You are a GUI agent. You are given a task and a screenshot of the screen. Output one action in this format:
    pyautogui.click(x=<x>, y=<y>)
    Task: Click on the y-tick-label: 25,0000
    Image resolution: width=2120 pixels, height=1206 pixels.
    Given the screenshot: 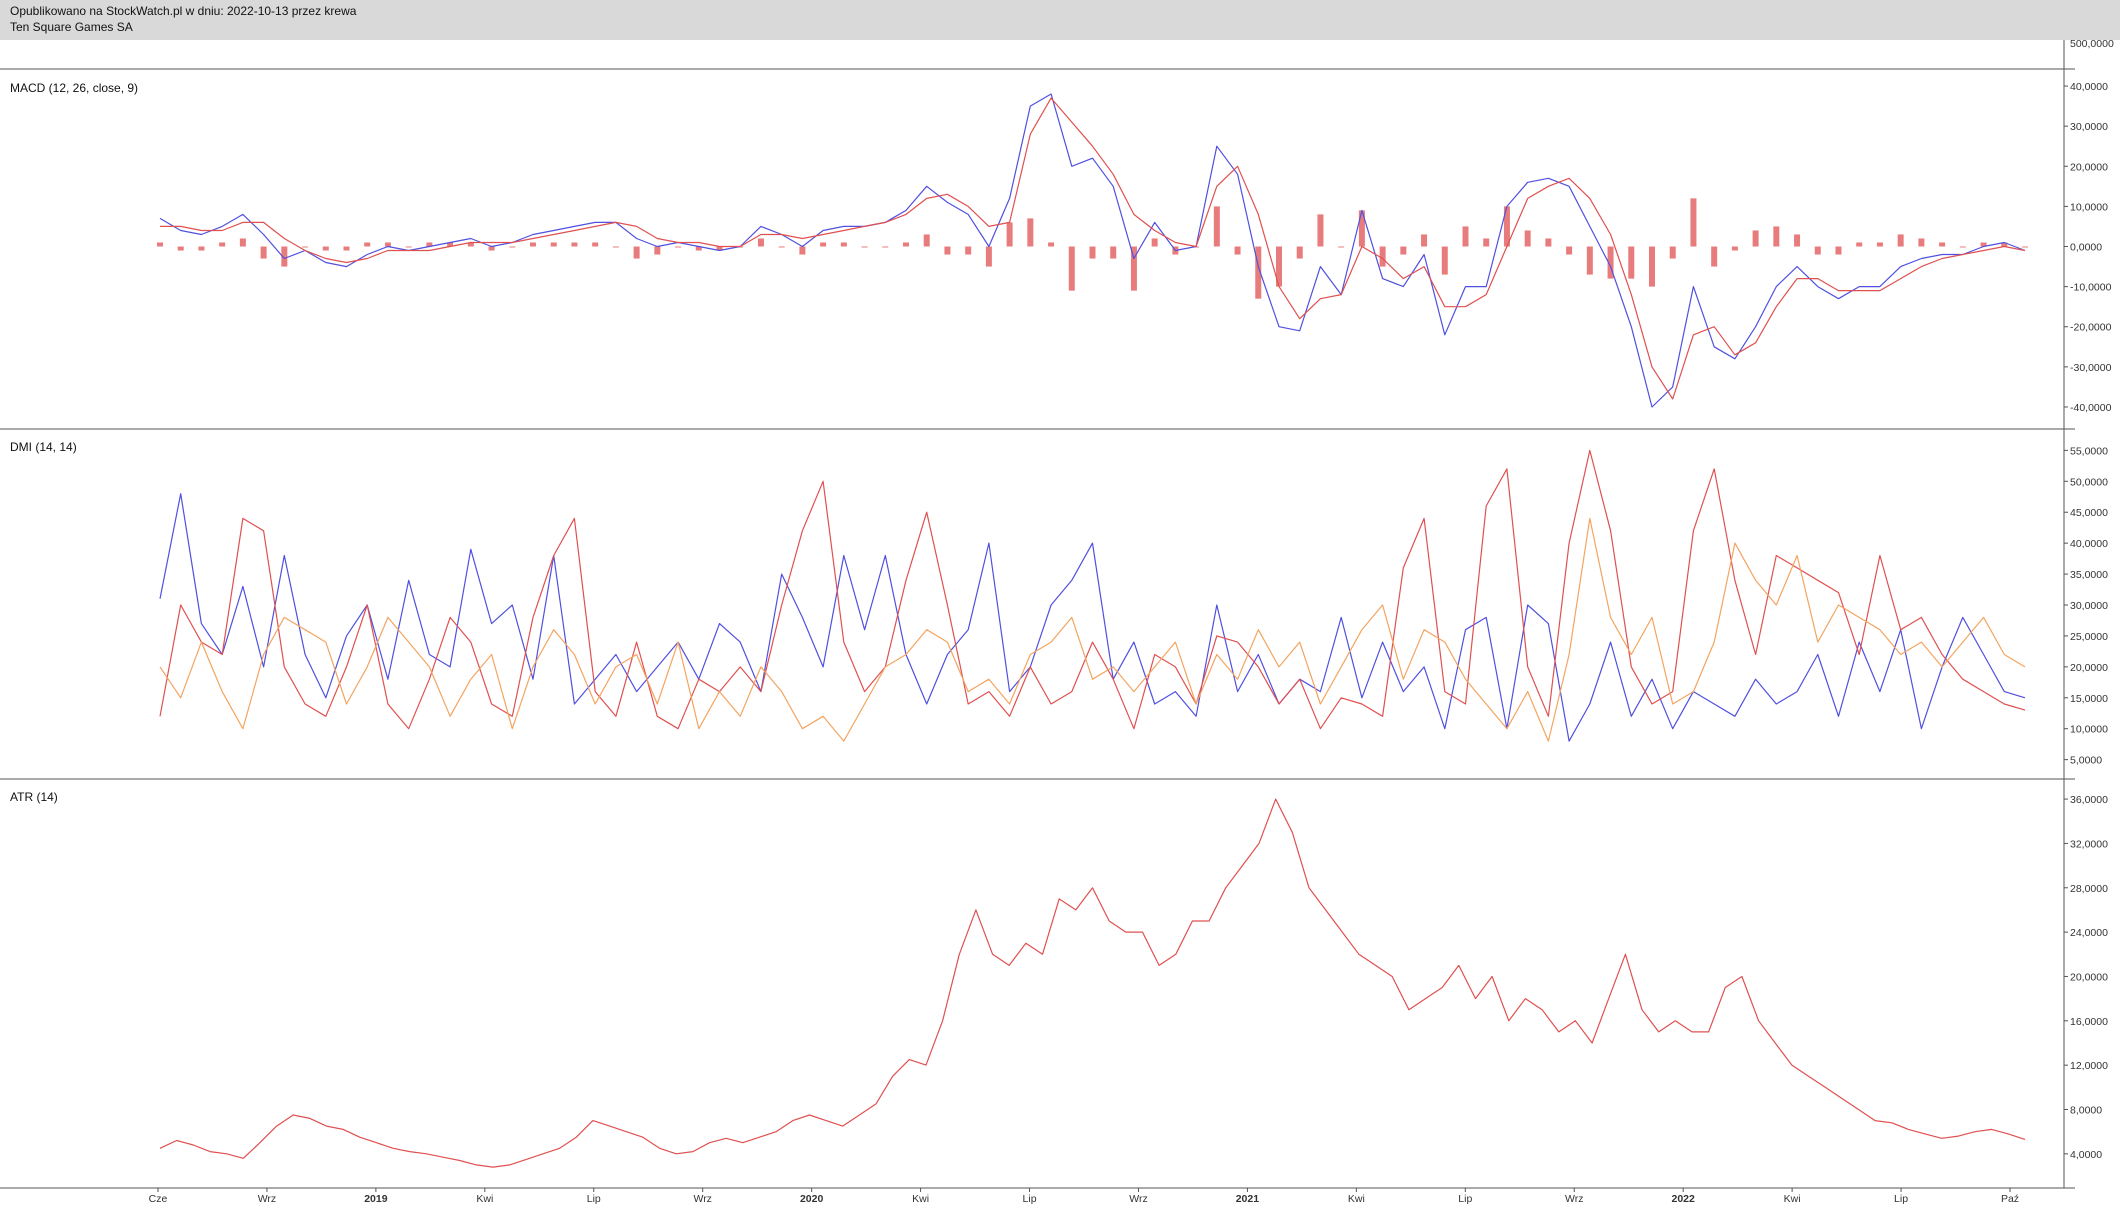 What is the action you would take?
    pyautogui.click(x=2089, y=637)
    